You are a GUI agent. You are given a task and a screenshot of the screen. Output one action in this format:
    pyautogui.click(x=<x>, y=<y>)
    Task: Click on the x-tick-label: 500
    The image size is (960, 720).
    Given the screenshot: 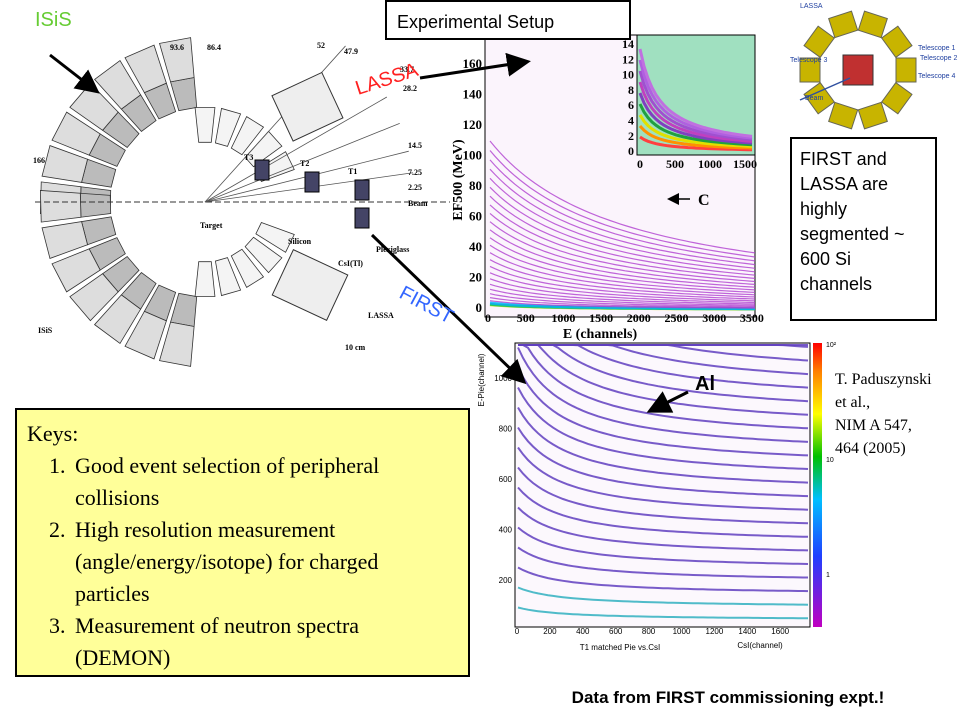 What is the action you would take?
    pyautogui.click(x=526, y=318)
    